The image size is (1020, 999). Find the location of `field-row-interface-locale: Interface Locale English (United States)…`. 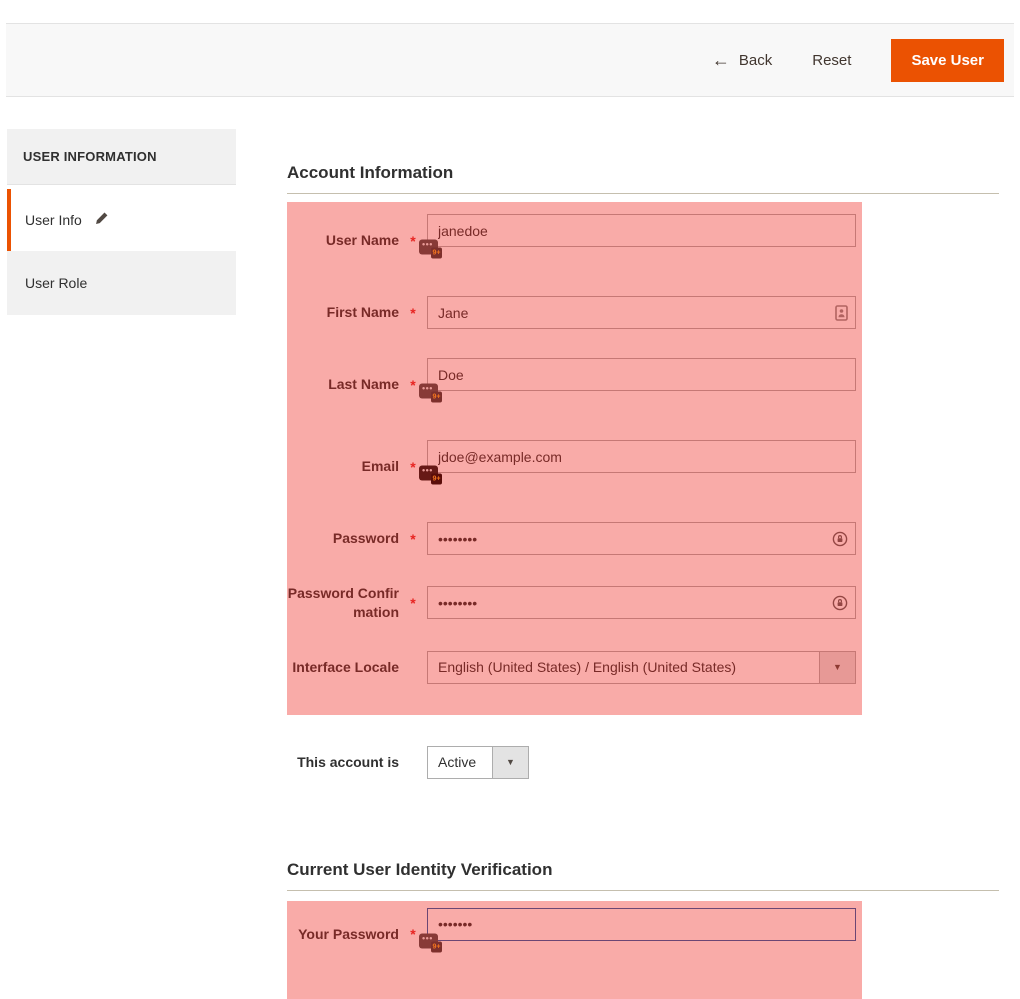

field-row-interface-locale: Interface Locale English (United States)… is located at coordinates (574, 667).